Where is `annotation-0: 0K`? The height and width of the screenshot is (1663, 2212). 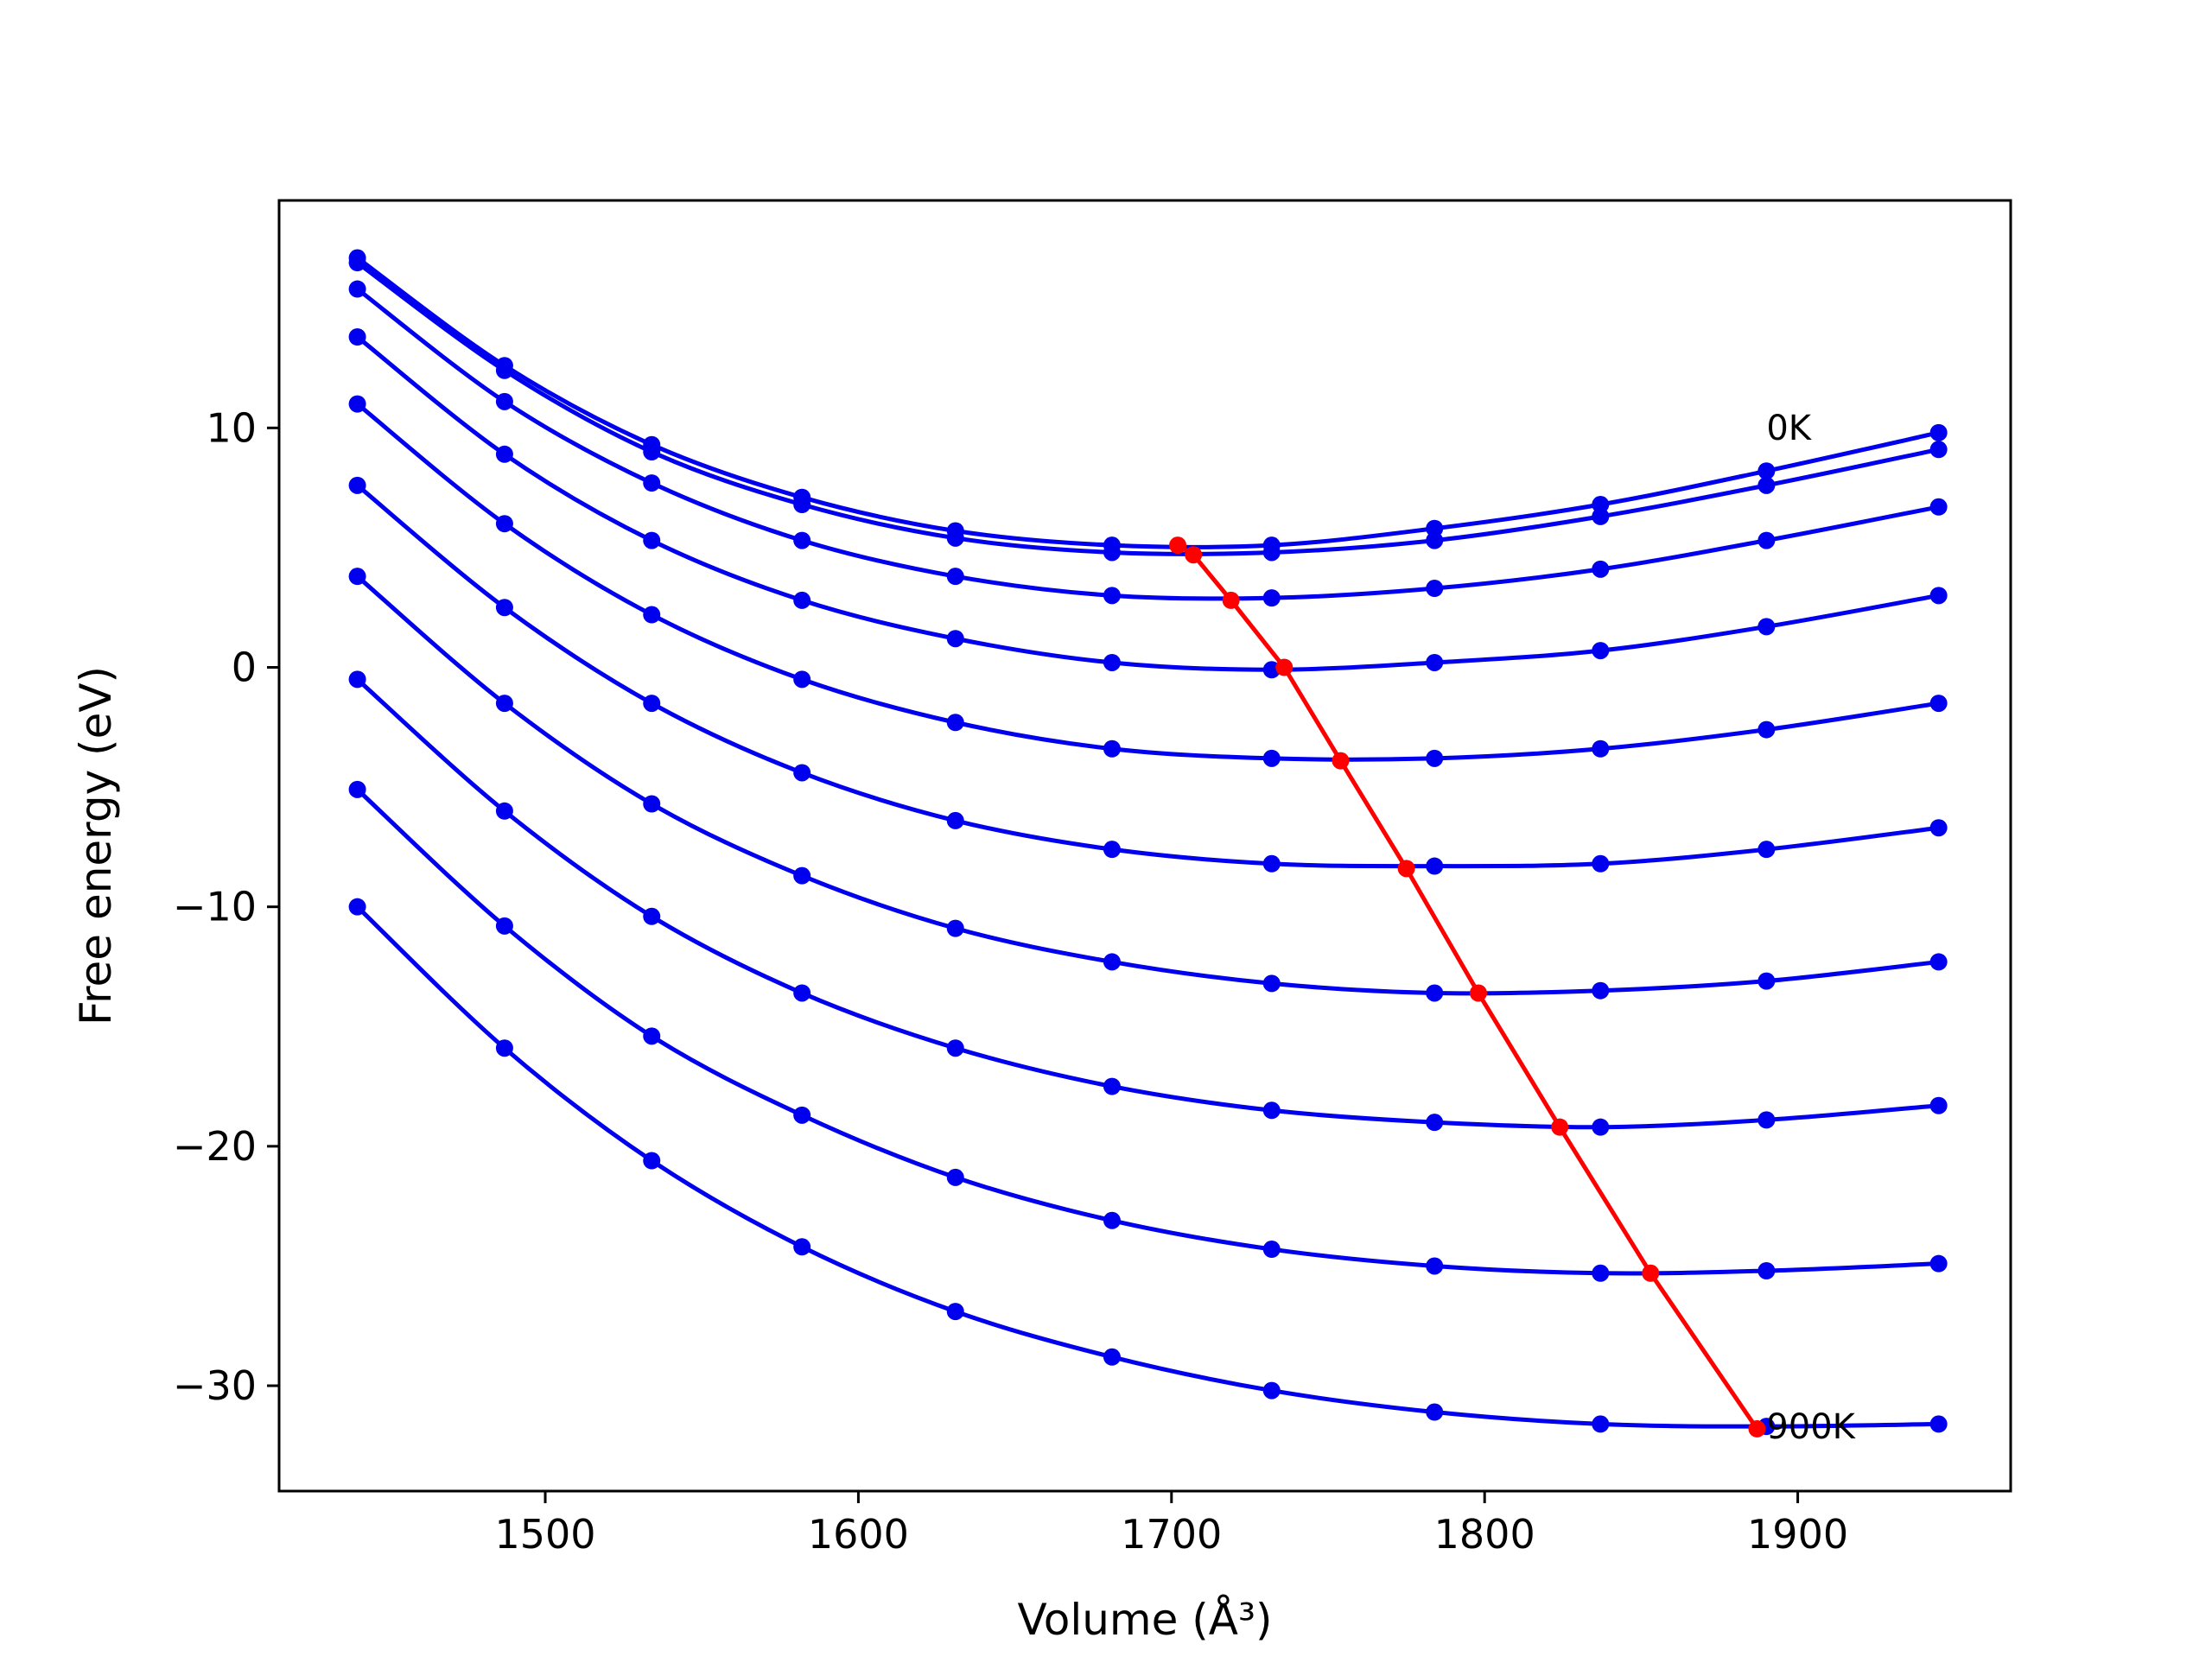
annotation-0: 0K is located at coordinates (1789, 429).